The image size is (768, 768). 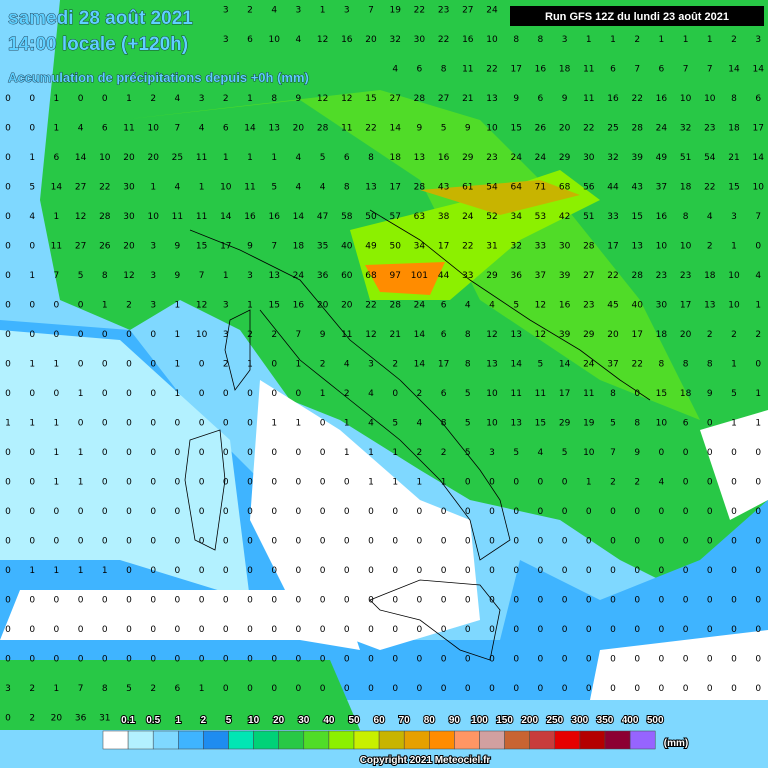 What do you see at coordinates (394, 217) in the screenshot?
I see `grid-value: 57` at bounding box center [394, 217].